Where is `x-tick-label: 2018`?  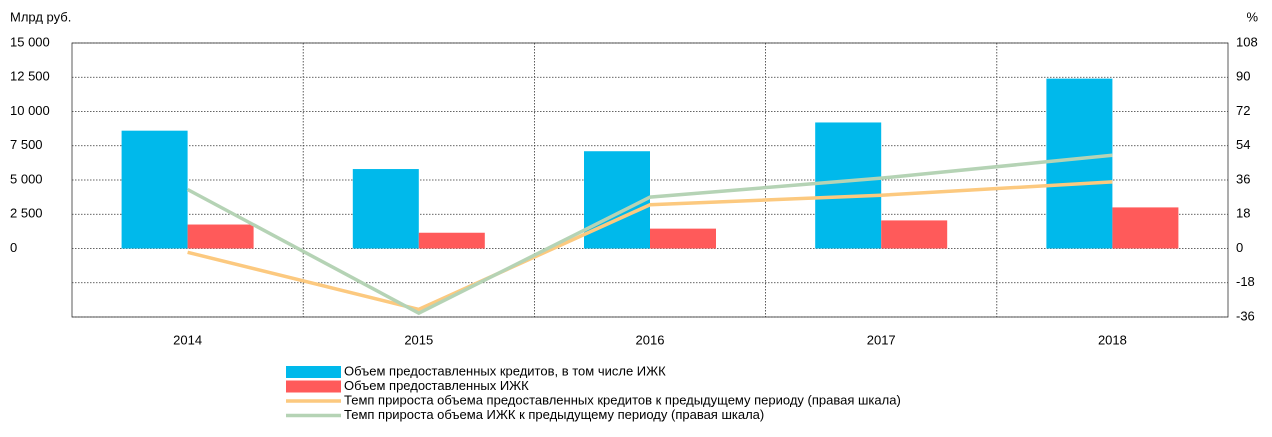 x-tick-label: 2018 is located at coordinates (1112, 339).